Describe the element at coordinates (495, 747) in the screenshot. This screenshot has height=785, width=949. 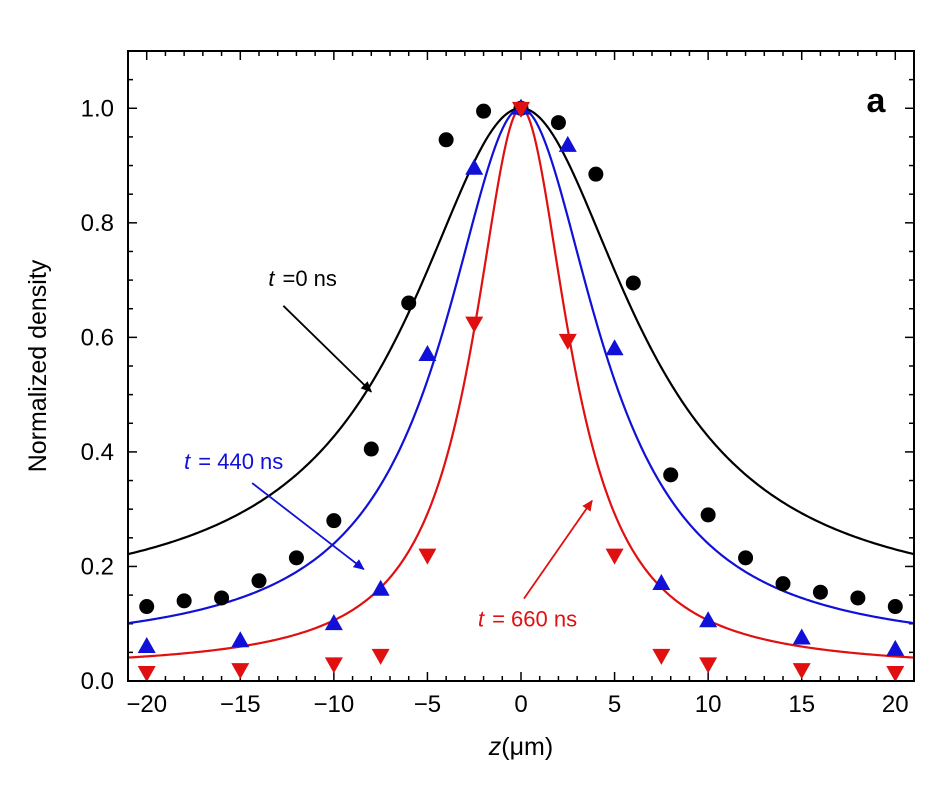
I see `x-axis-variable: z` at that location.